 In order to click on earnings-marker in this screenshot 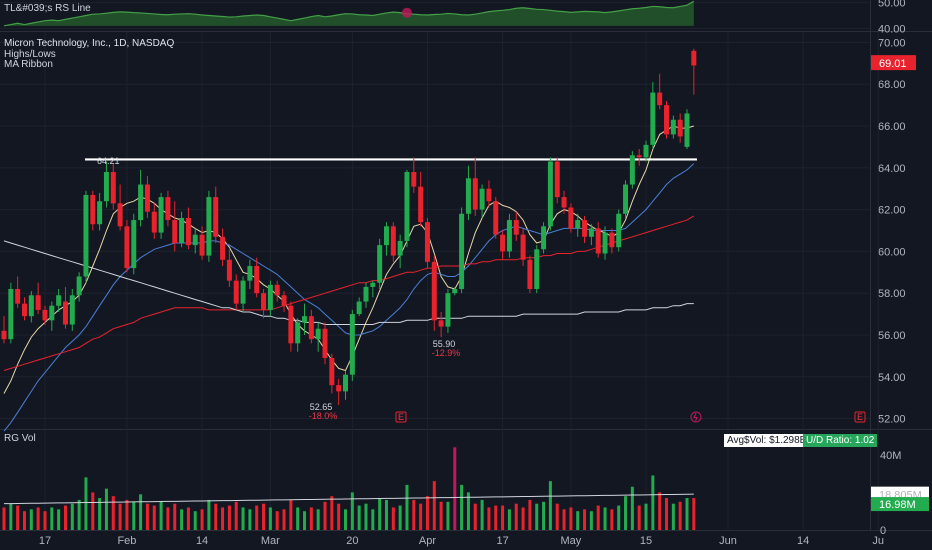, I will do `click(401, 417)`.